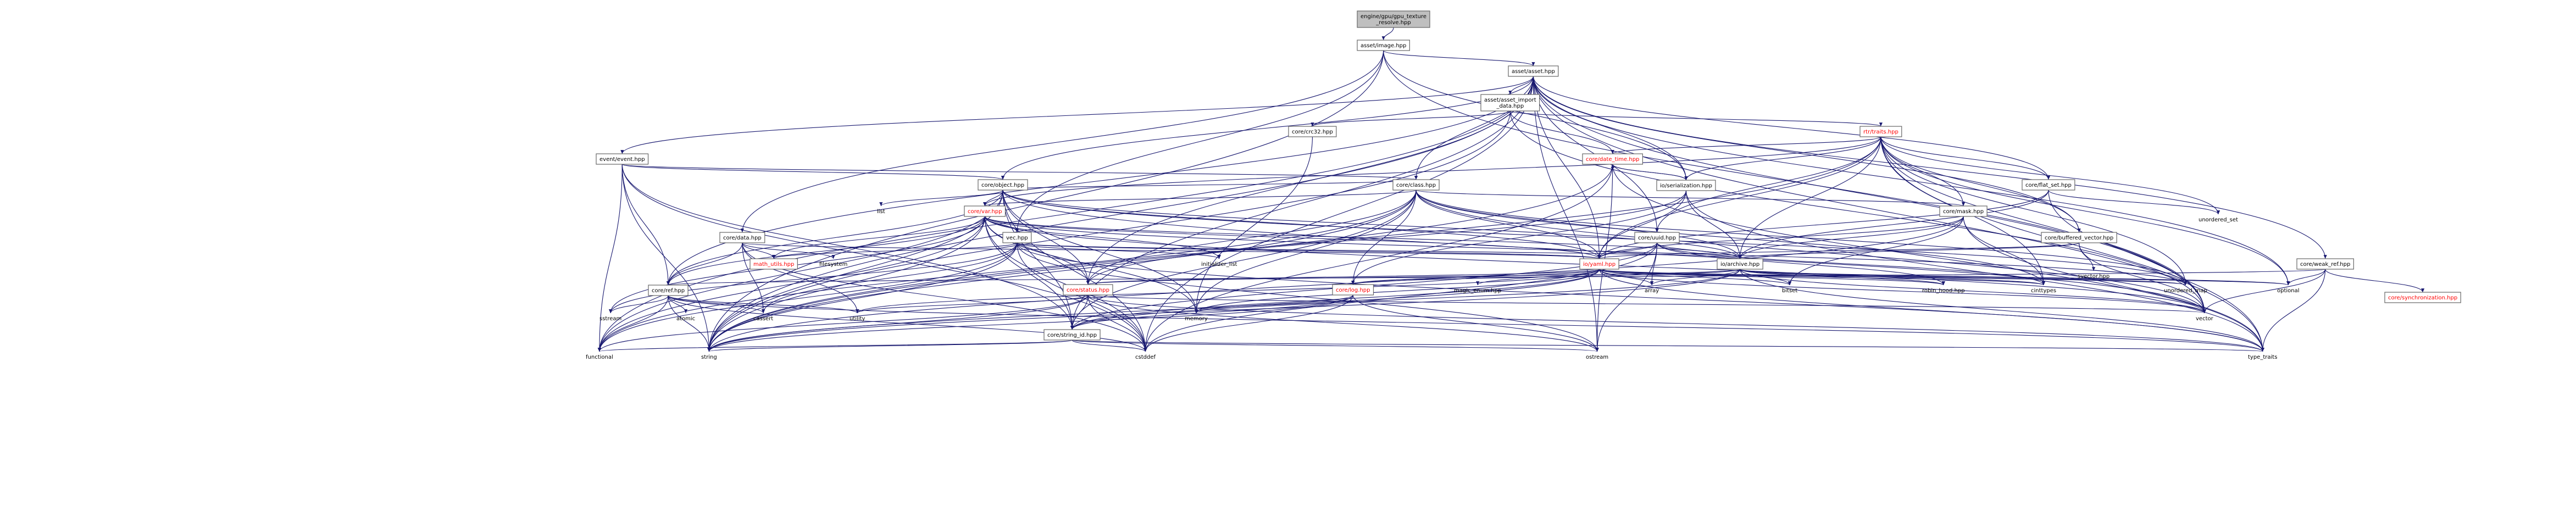  I want to click on node-optional: optional, so click(2288, 290).